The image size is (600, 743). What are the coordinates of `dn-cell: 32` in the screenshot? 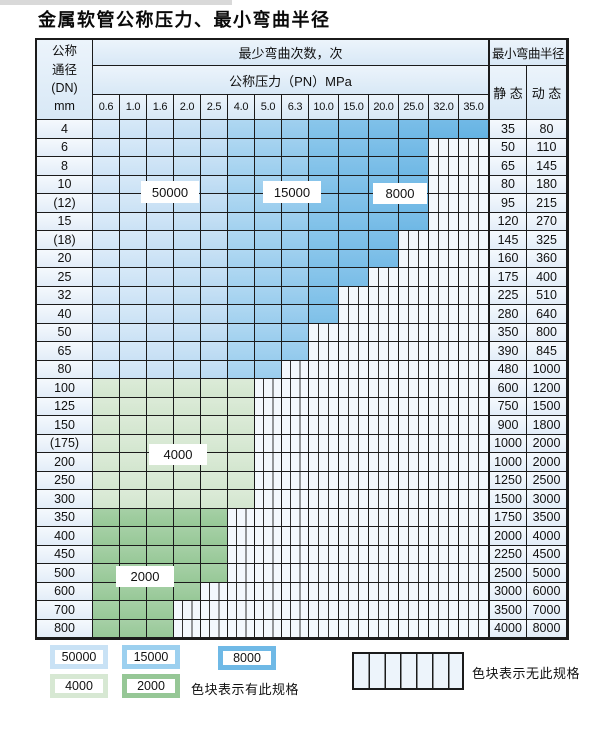 It's located at (65, 295).